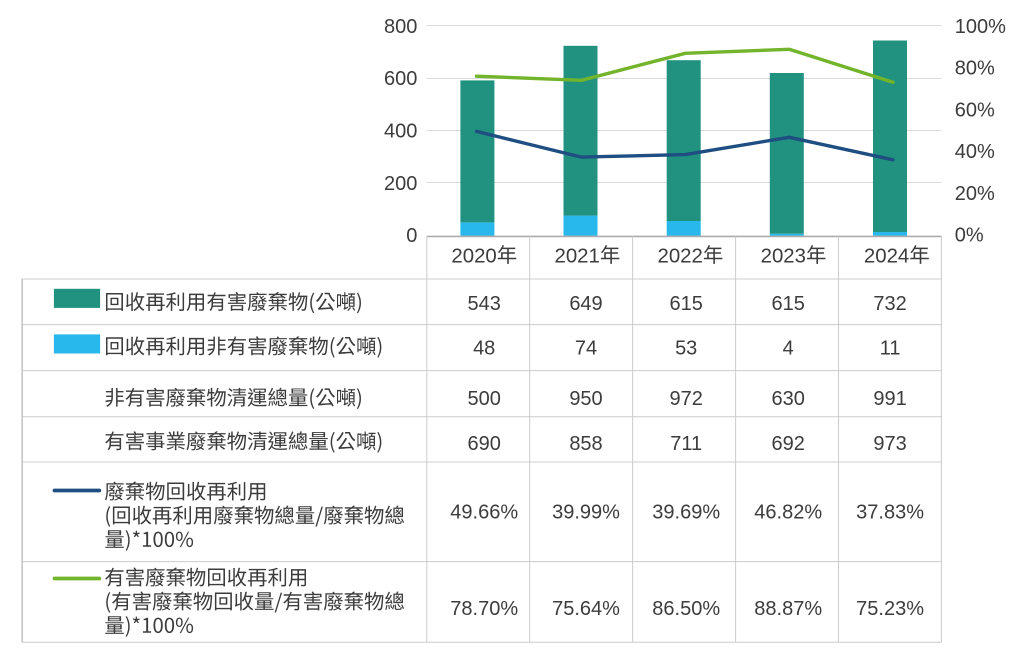 Image resolution: width=1014 pixels, height=652 pixels. Describe the element at coordinates (889, 444) in the screenshot. I see `svg-text: 973` at that location.